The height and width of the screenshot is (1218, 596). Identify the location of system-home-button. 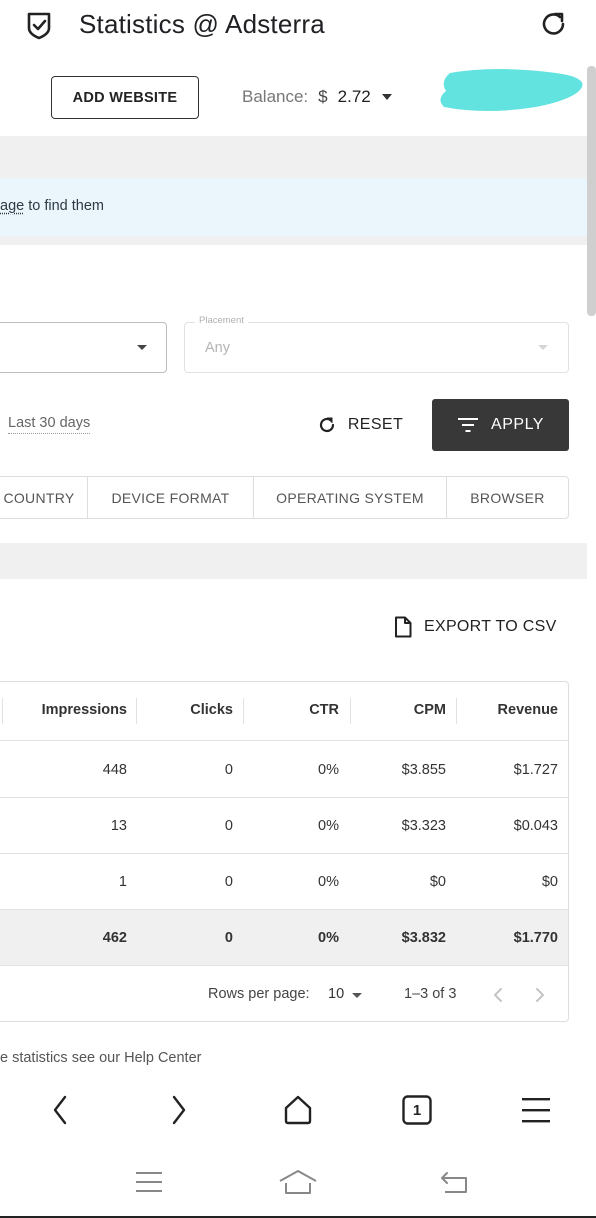
(298, 1182).